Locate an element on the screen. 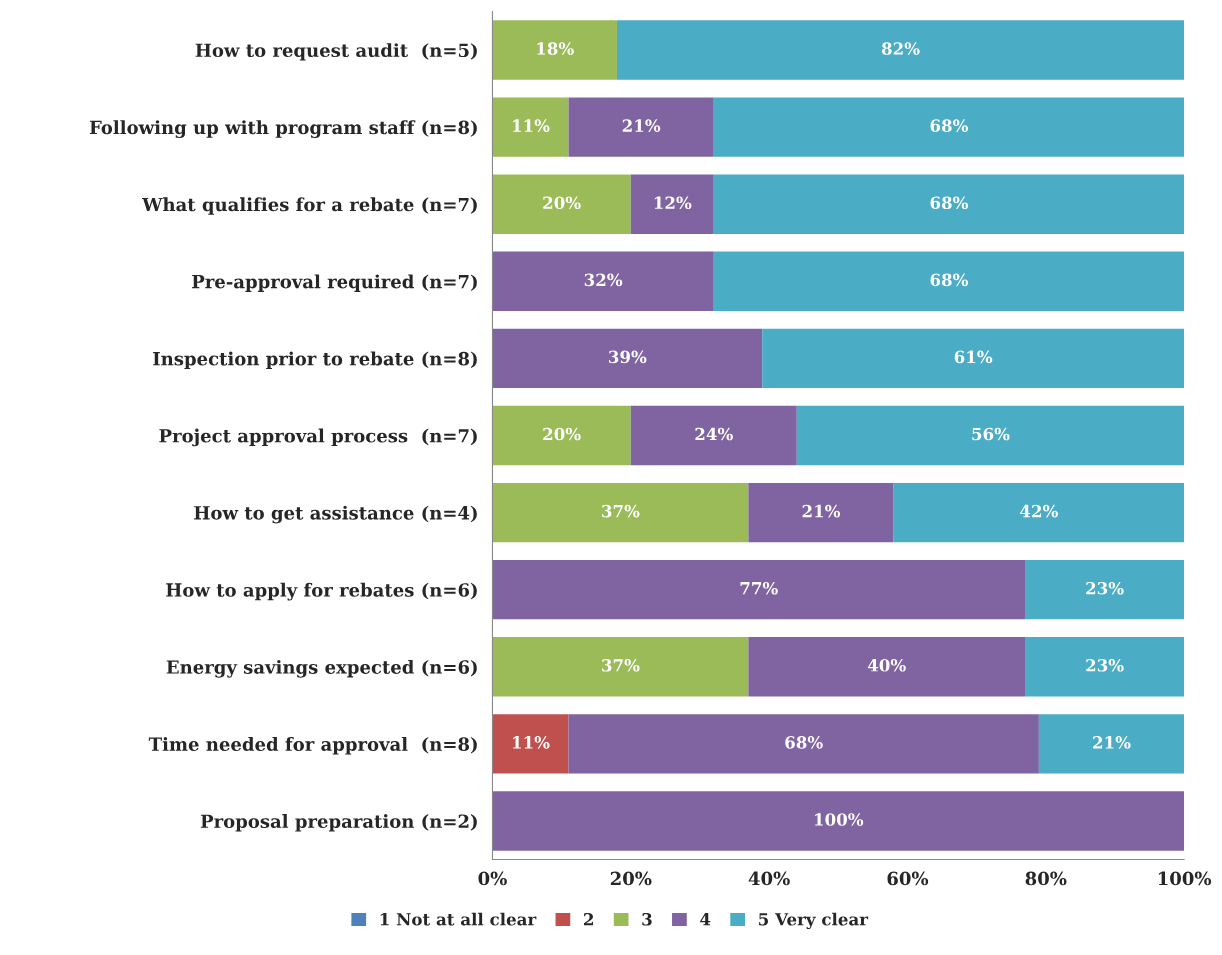  data-label: 42% is located at coordinates (1039, 511).